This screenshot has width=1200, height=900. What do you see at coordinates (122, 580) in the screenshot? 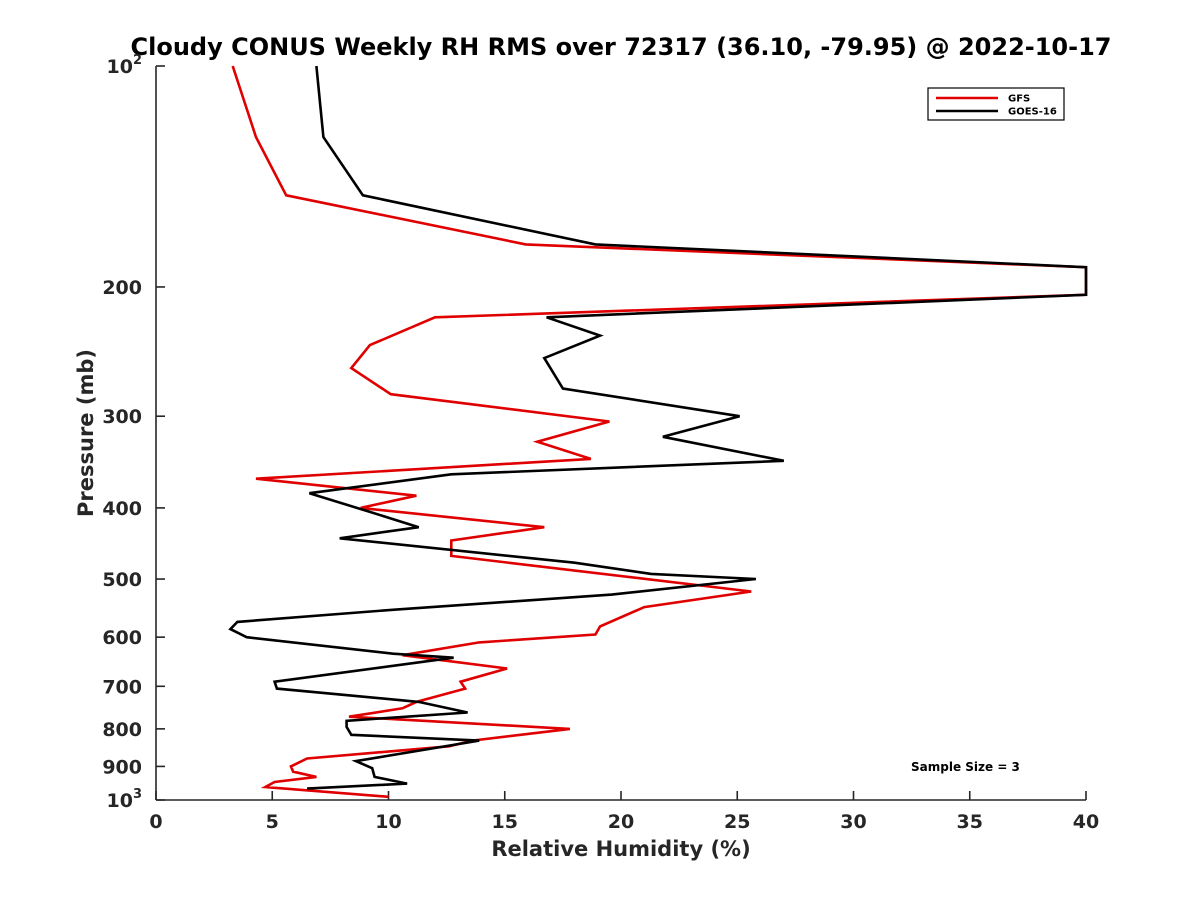
I see `y-tick-label: 500` at bounding box center [122, 580].